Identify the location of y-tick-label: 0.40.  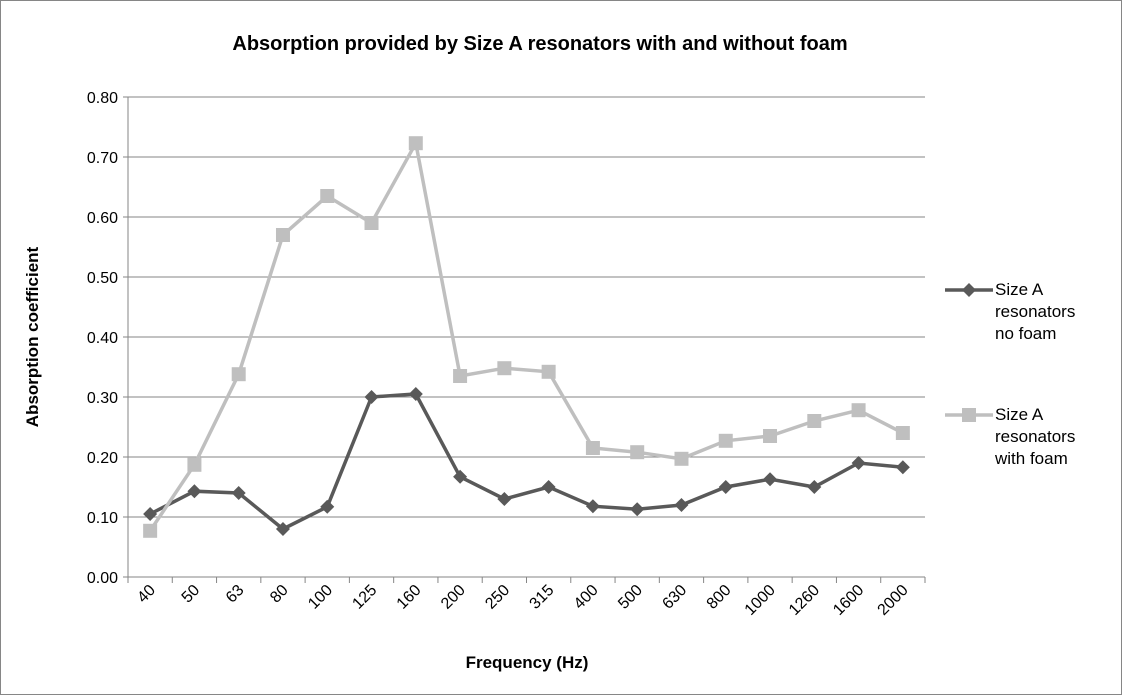
(102, 338).